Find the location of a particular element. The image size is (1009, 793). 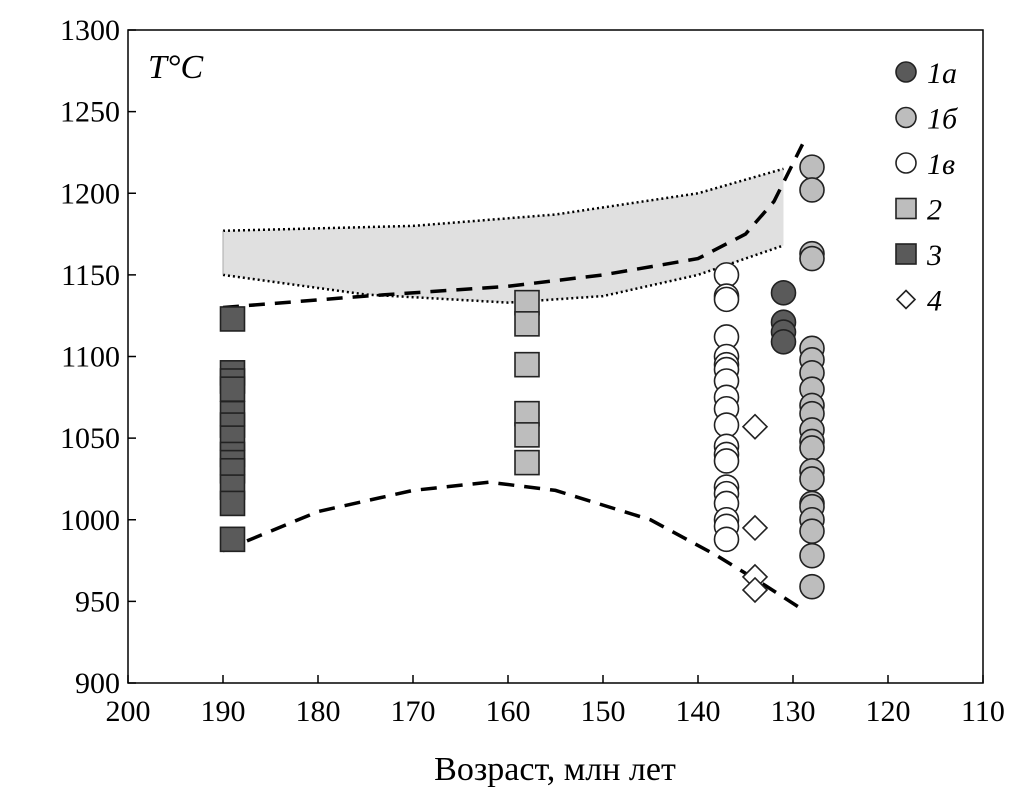

x-tick-label: 140 is located at coordinates (698, 711).